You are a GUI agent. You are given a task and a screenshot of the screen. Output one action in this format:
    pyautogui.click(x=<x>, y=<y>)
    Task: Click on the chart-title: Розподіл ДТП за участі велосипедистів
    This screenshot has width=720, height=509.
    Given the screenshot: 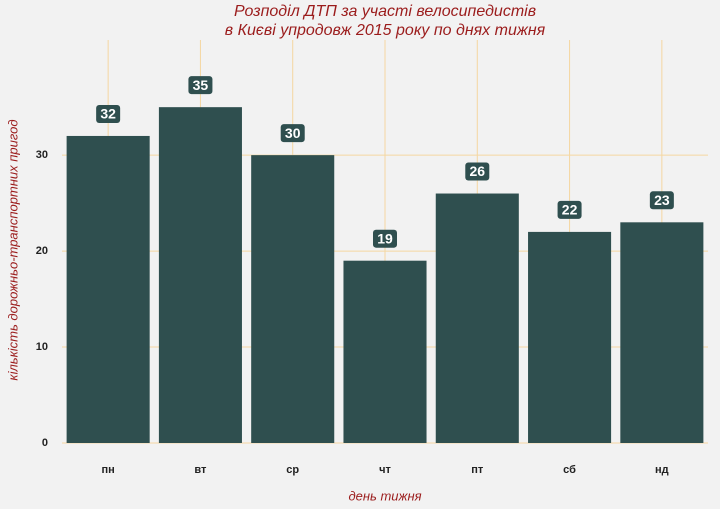 What is the action you would take?
    pyautogui.click(x=385, y=11)
    